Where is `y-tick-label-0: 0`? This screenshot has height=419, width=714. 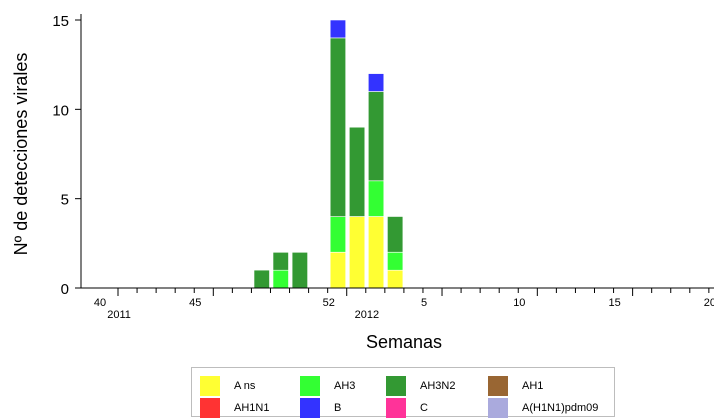
y-tick-label-0: 0 is located at coordinates (65, 289).